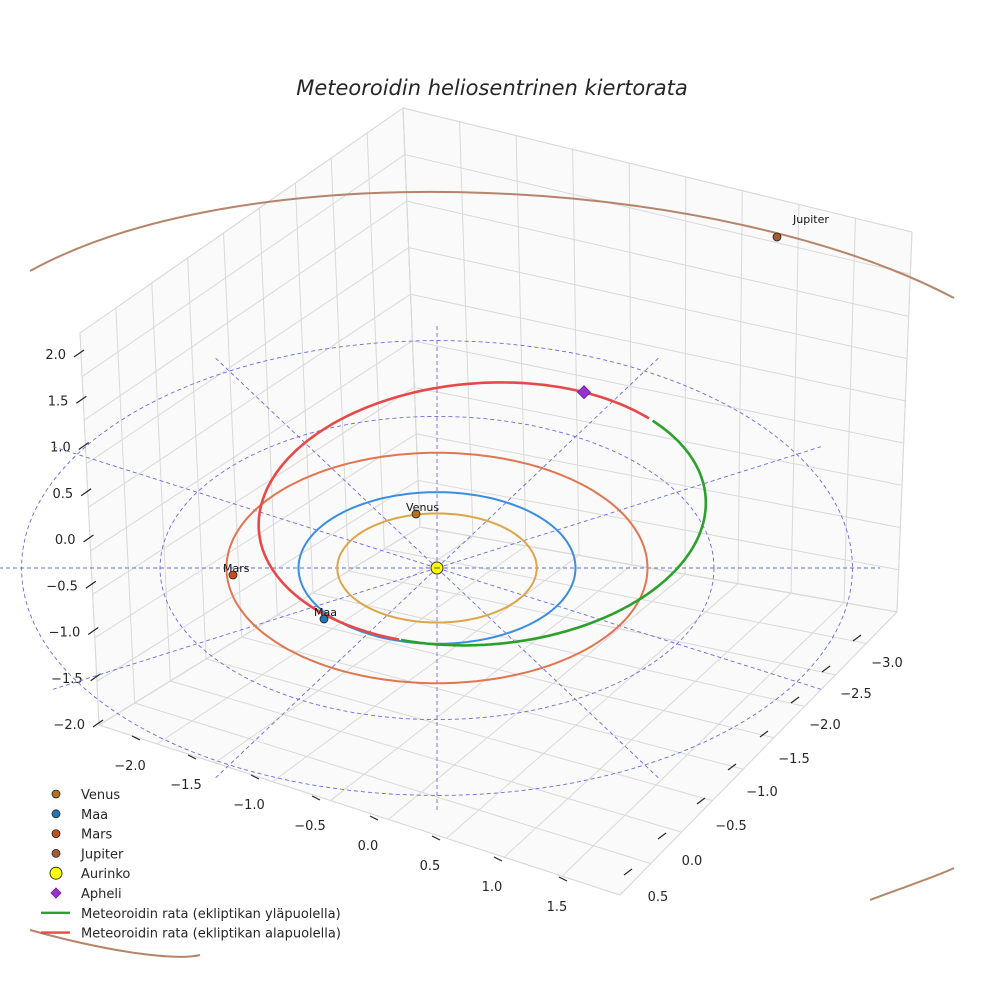  I want to click on legend-label: Jupiter, so click(102, 854).